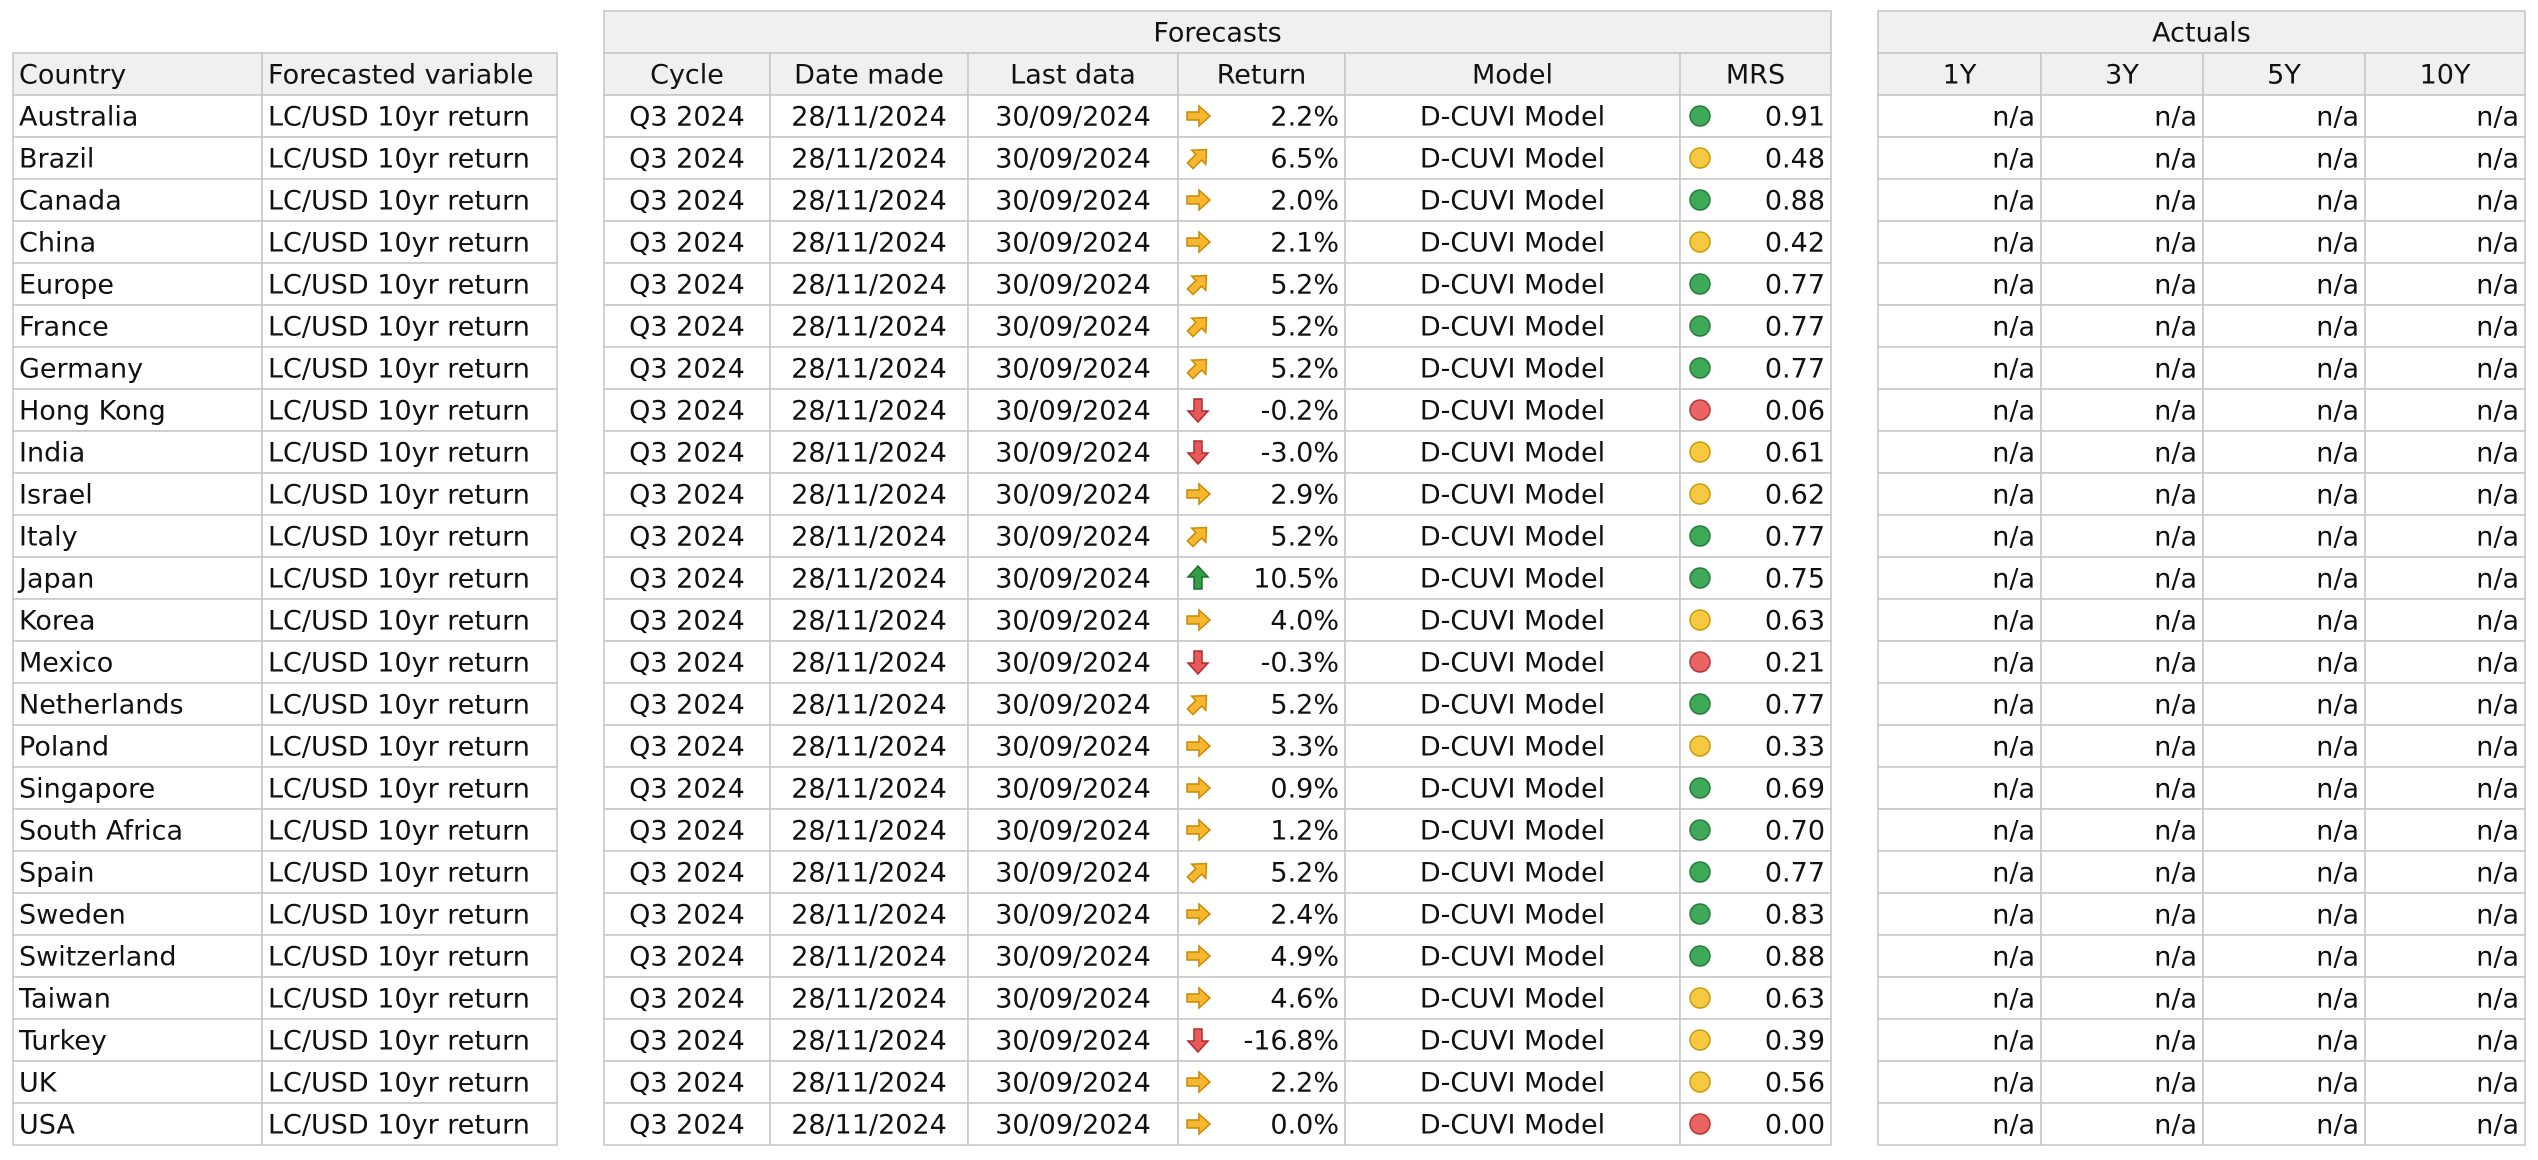 This screenshot has width=2538, height=1160. What do you see at coordinates (64, 747) in the screenshot?
I see `cell-text: Poland` at bounding box center [64, 747].